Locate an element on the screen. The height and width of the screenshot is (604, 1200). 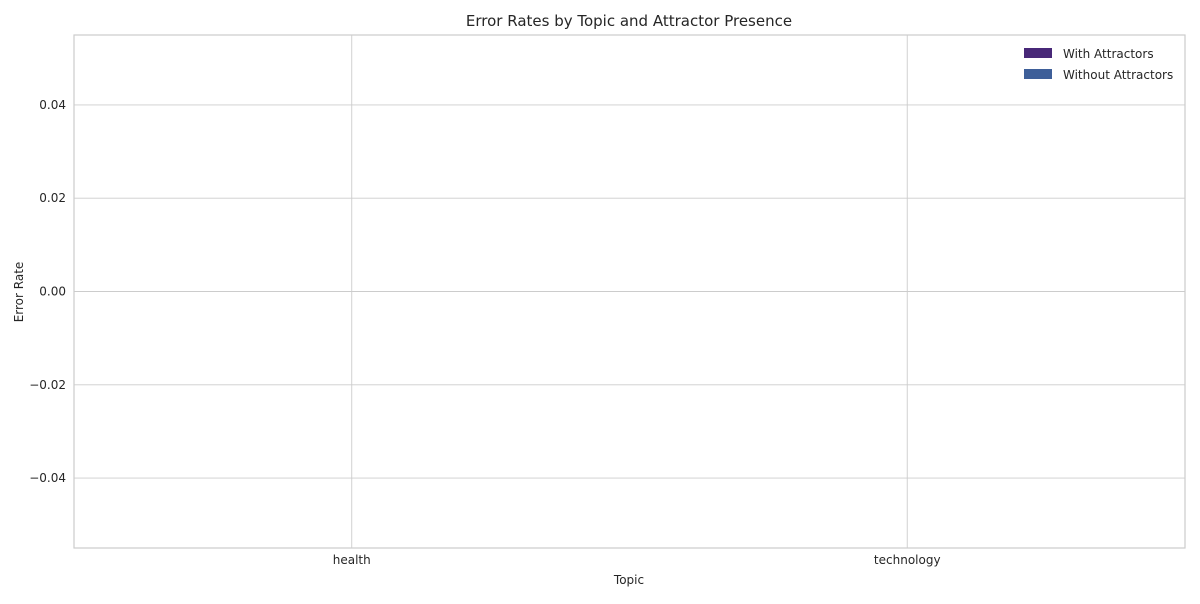
y-tick-label: 0.02 is located at coordinates (52, 198).